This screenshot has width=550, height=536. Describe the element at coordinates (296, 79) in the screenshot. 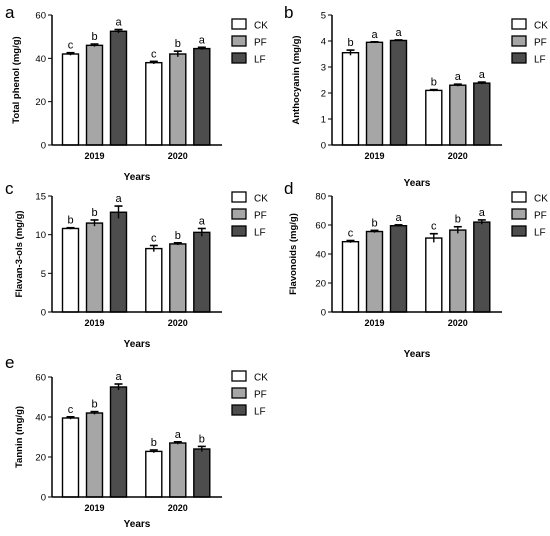

I see `y-axis-label: Anthocyanin (mg/g)` at that location.